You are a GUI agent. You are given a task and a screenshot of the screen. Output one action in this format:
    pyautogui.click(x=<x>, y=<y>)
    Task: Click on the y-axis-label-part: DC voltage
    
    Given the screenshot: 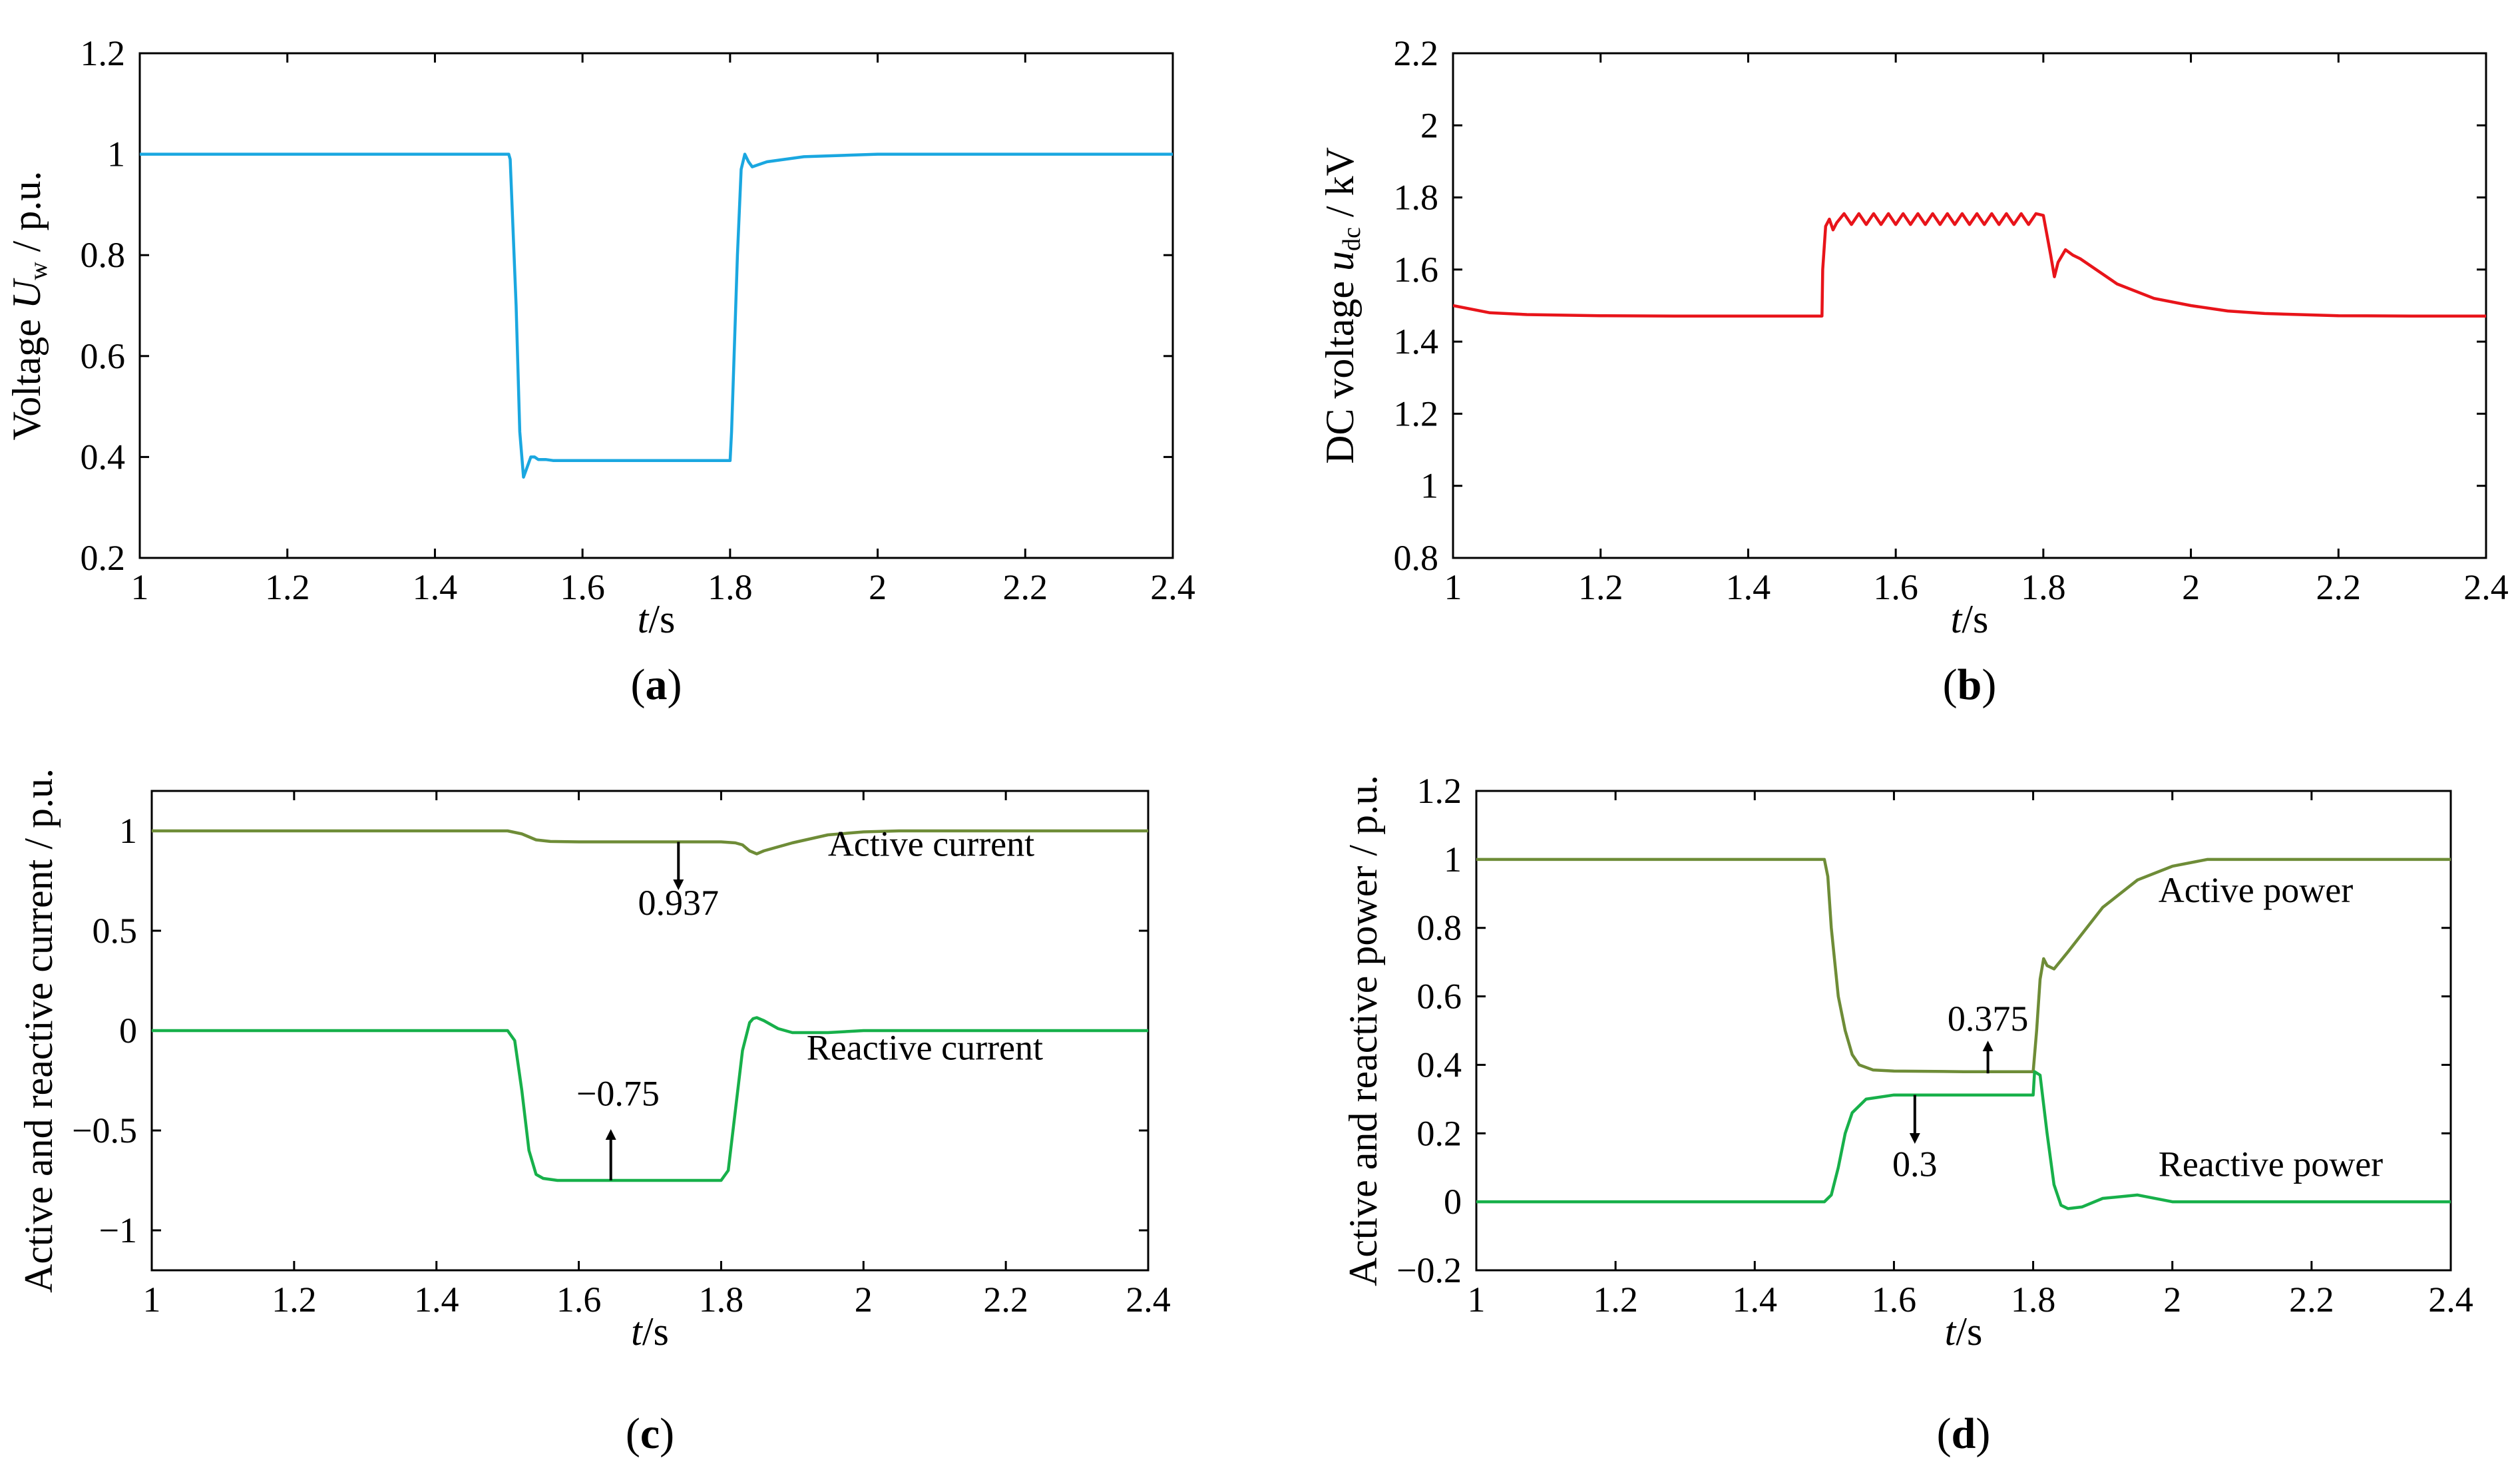 What is the action you would take?
    pyautogui.click(x=1340, y=367)
    